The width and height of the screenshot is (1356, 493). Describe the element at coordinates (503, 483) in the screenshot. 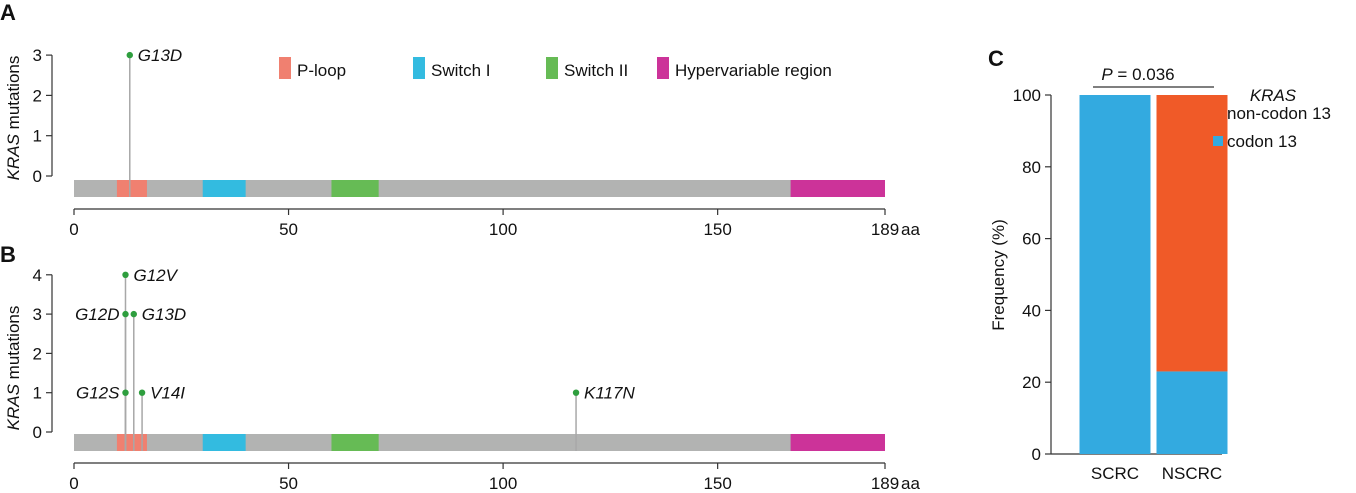

I see `panel-b-x-tick-label: 100` at that location.